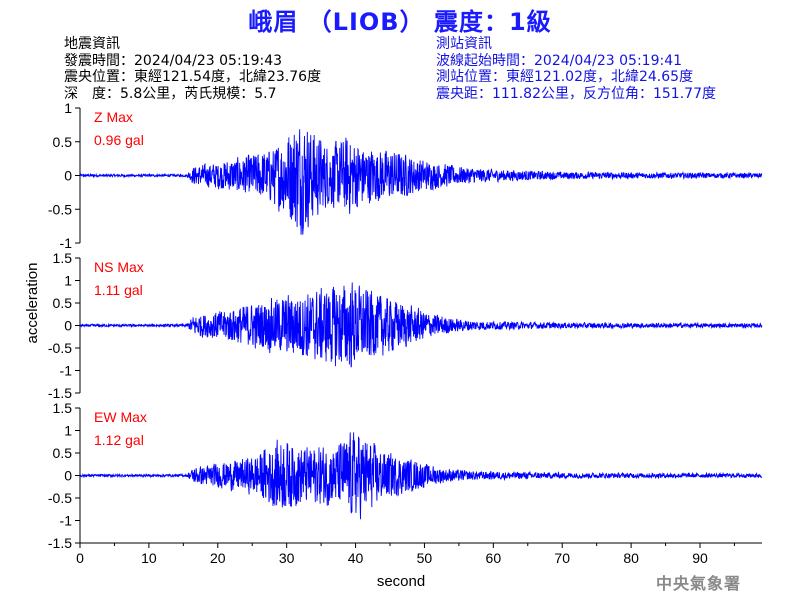 Image resolution: width=800 pixels, height=600 pixels. What do you see at coordinates (562, 558) in the screenshot?
I see `x-tick-label: 70` at bounding box center [562, 558].